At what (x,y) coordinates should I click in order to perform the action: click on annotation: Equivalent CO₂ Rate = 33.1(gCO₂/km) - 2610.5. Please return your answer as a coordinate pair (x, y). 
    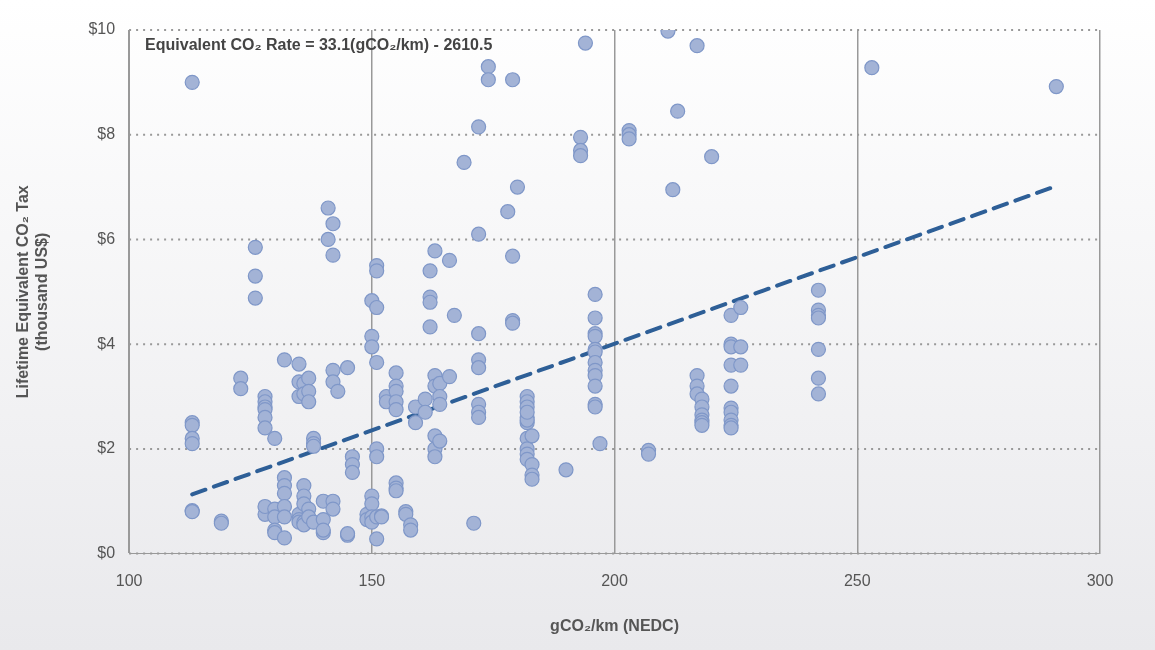
    Looking at the image, I should click on (319, 45).